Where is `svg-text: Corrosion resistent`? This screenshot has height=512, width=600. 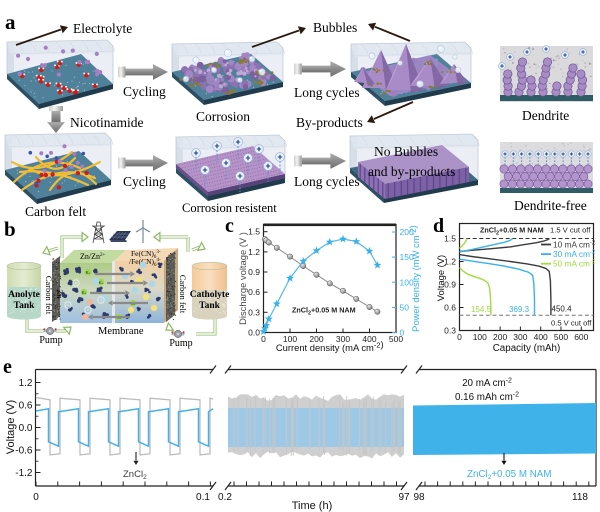 svg-text: Corrosion resistent is located at coordinates (229, 208).